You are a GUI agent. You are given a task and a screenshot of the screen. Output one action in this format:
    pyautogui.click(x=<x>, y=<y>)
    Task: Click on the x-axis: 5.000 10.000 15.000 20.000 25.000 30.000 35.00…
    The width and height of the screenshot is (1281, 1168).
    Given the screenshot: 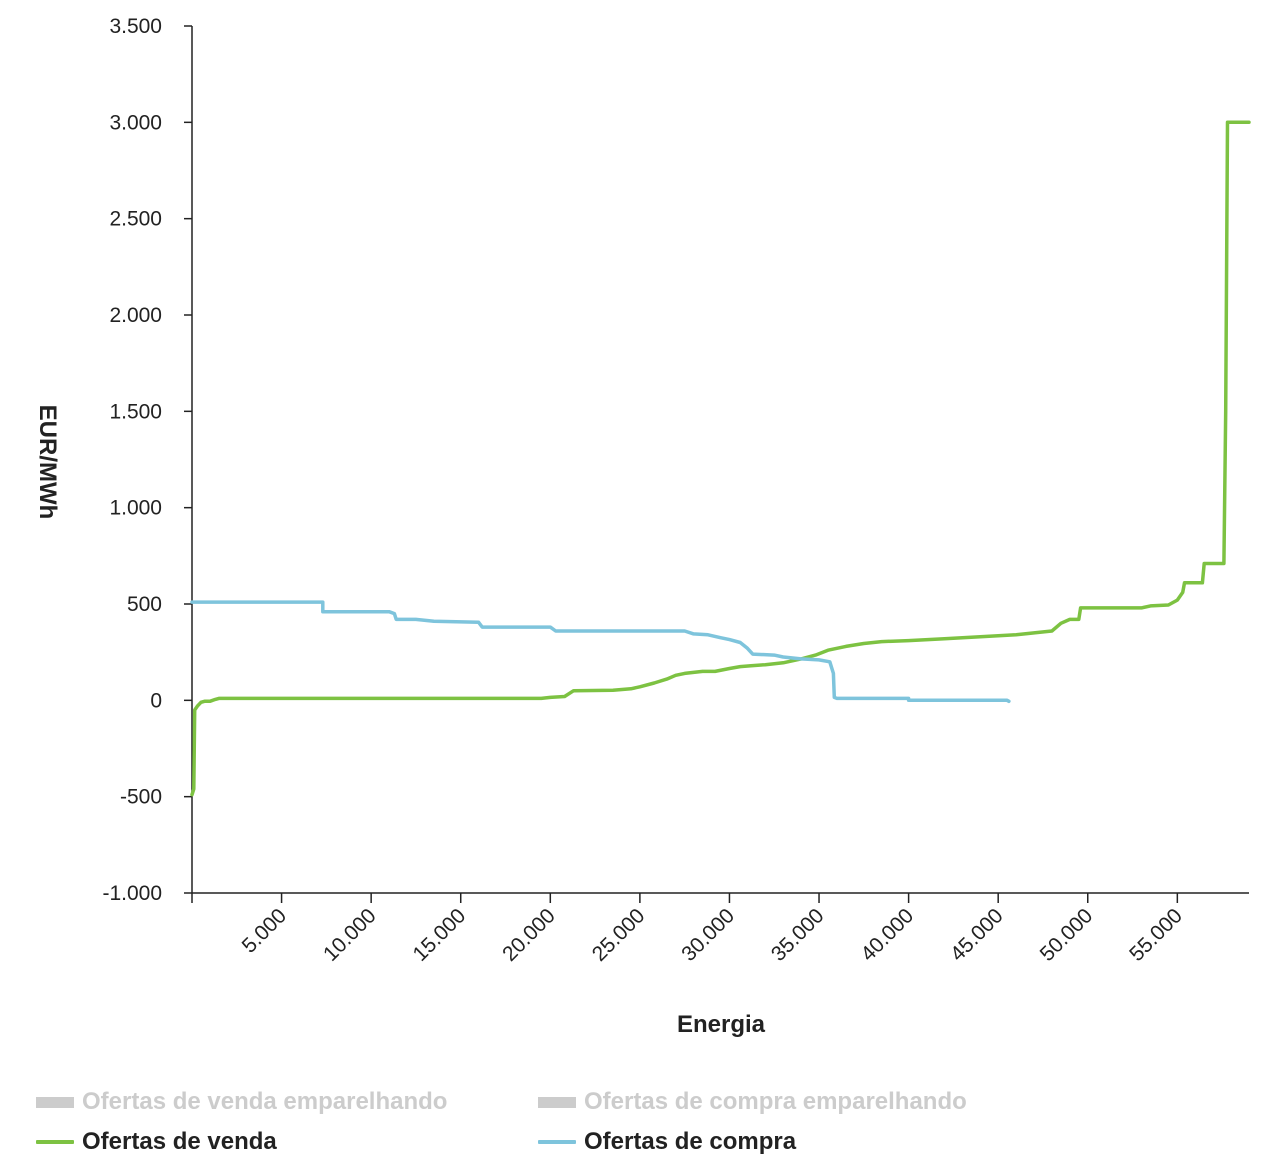 What is the action you would take?
    pyautogui.click(x=720, y=929)
    